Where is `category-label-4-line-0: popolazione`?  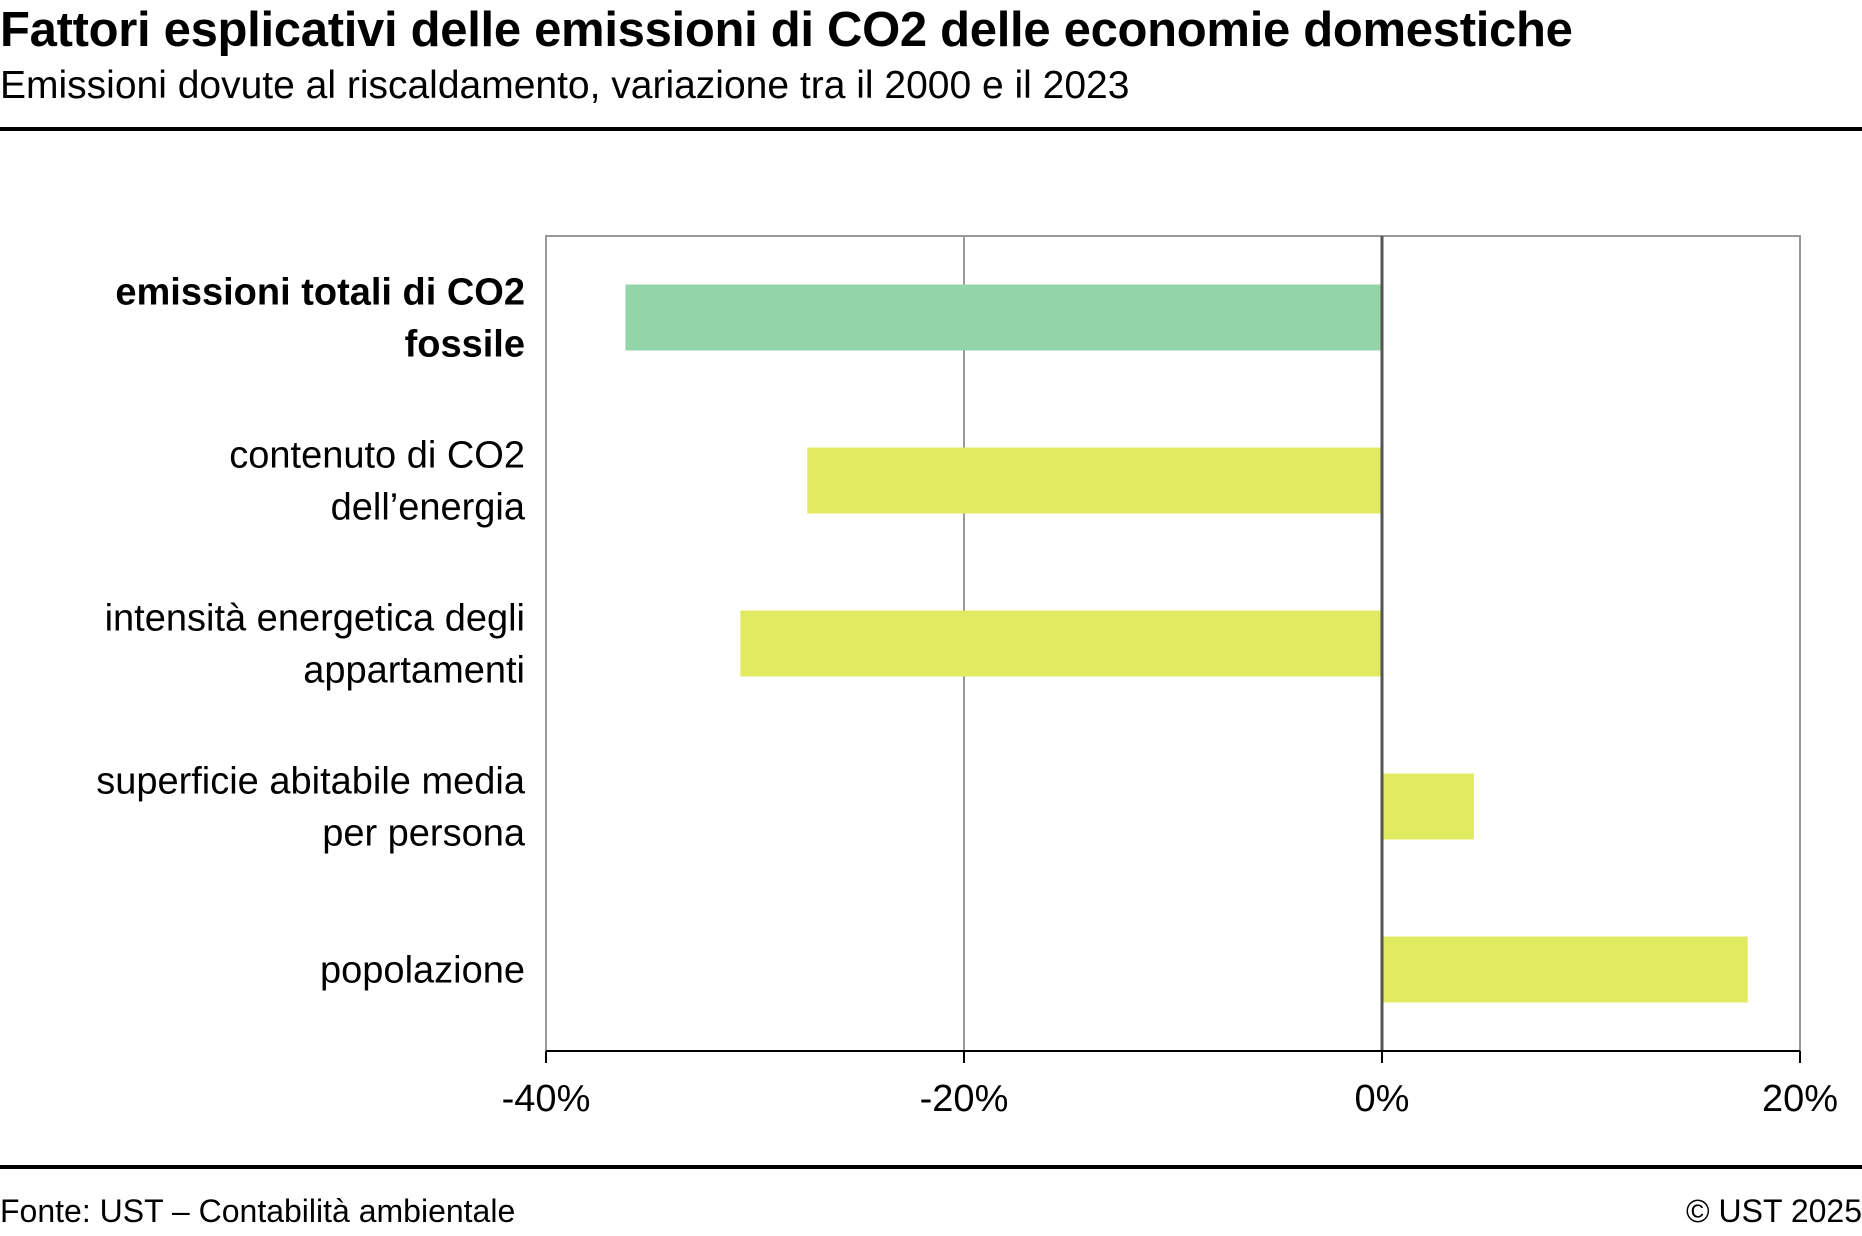
category-label-4-line-0: popolazione is located at coordinates (422, 971).